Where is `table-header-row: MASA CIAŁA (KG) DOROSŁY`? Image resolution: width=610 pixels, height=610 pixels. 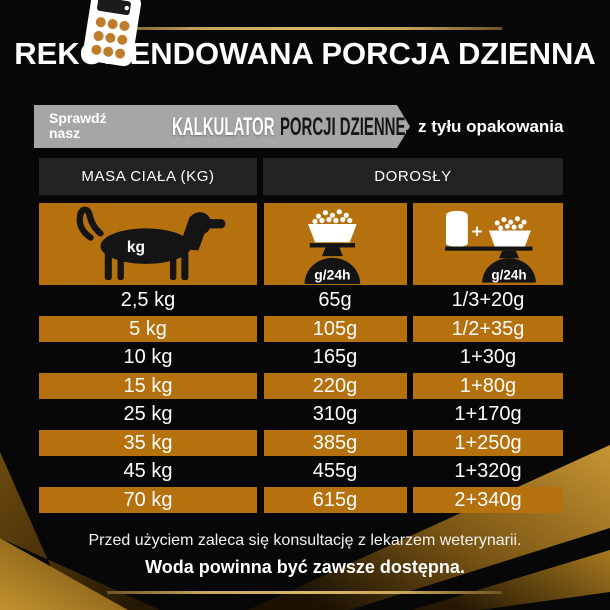 table-header-row: MASA CIAŁA (KG) DOROSŁY is located at coordinates (301, 176).